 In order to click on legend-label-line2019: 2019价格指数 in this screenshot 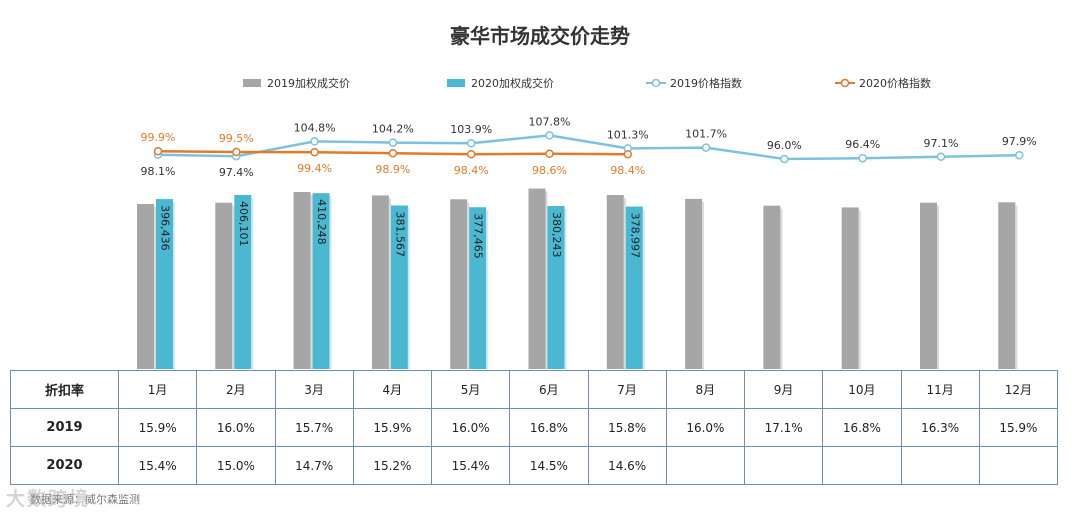, I will do `click(706, 83)`.